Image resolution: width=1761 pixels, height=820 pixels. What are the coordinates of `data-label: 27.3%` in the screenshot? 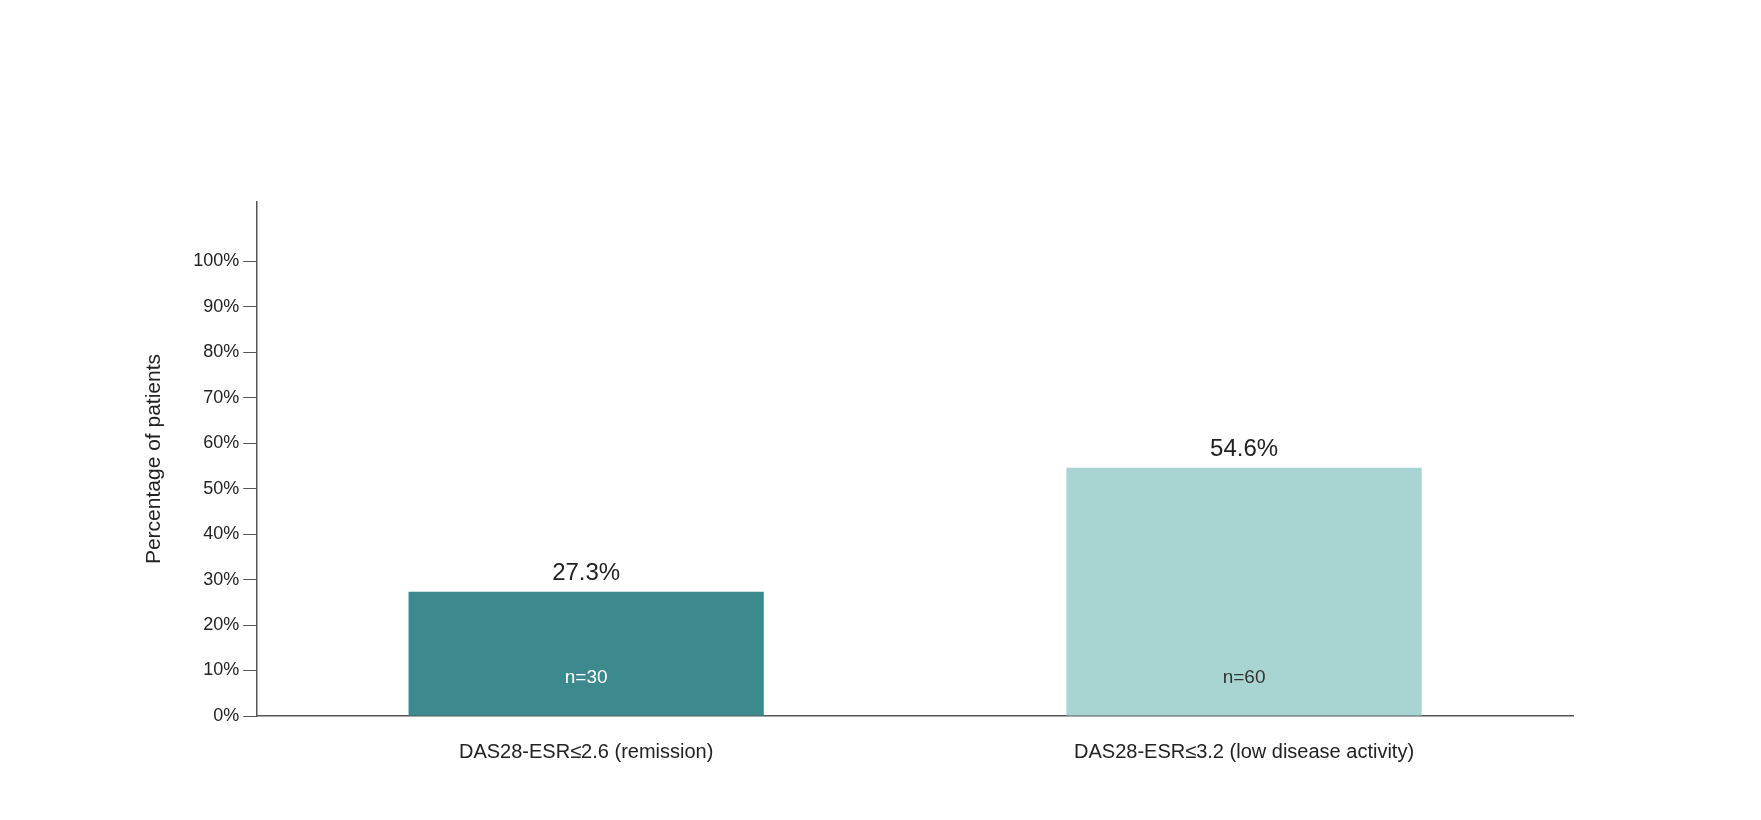 It's located at (586, 572).